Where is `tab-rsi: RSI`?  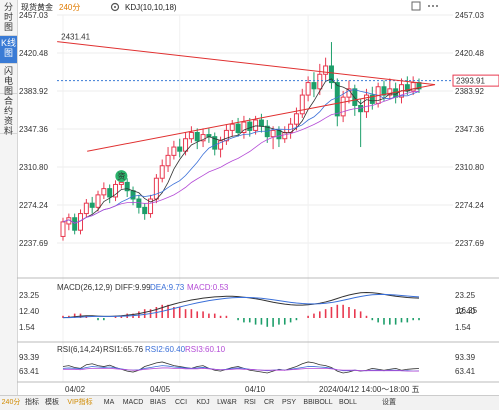
tab-rsi: RSI is located at coordinates (250, 402).